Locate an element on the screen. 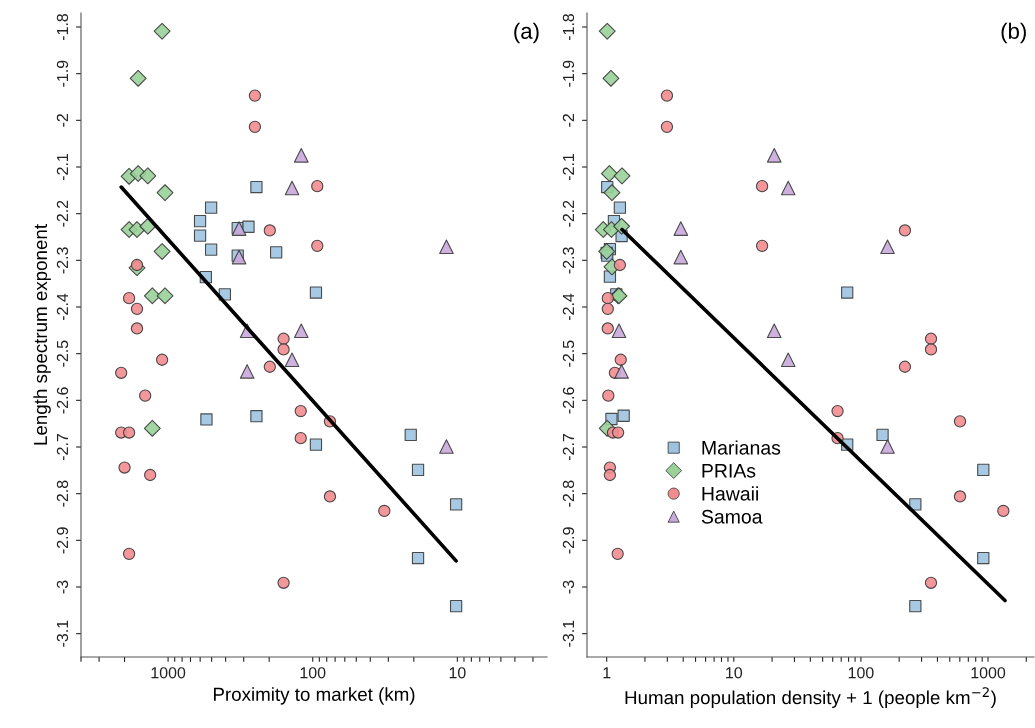  legend-label: PRIAs is located at coordinates (729, 471).